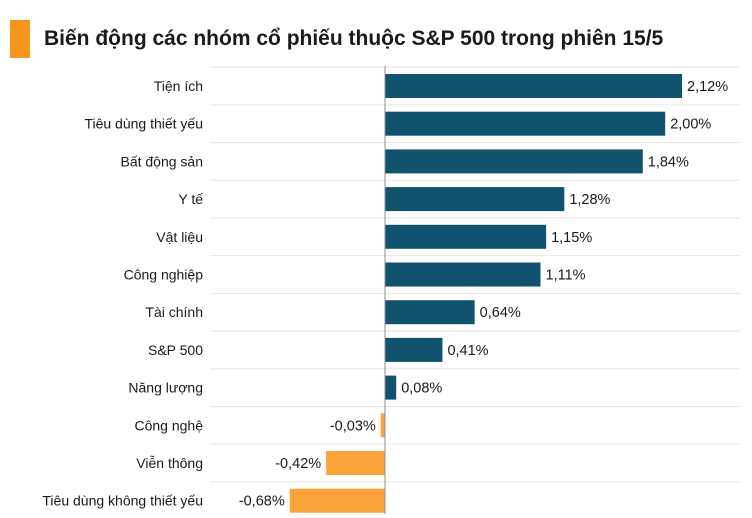 This screenshot has width=752, height=518. I want to click on data-label: 1,15%, so click(571, 238).